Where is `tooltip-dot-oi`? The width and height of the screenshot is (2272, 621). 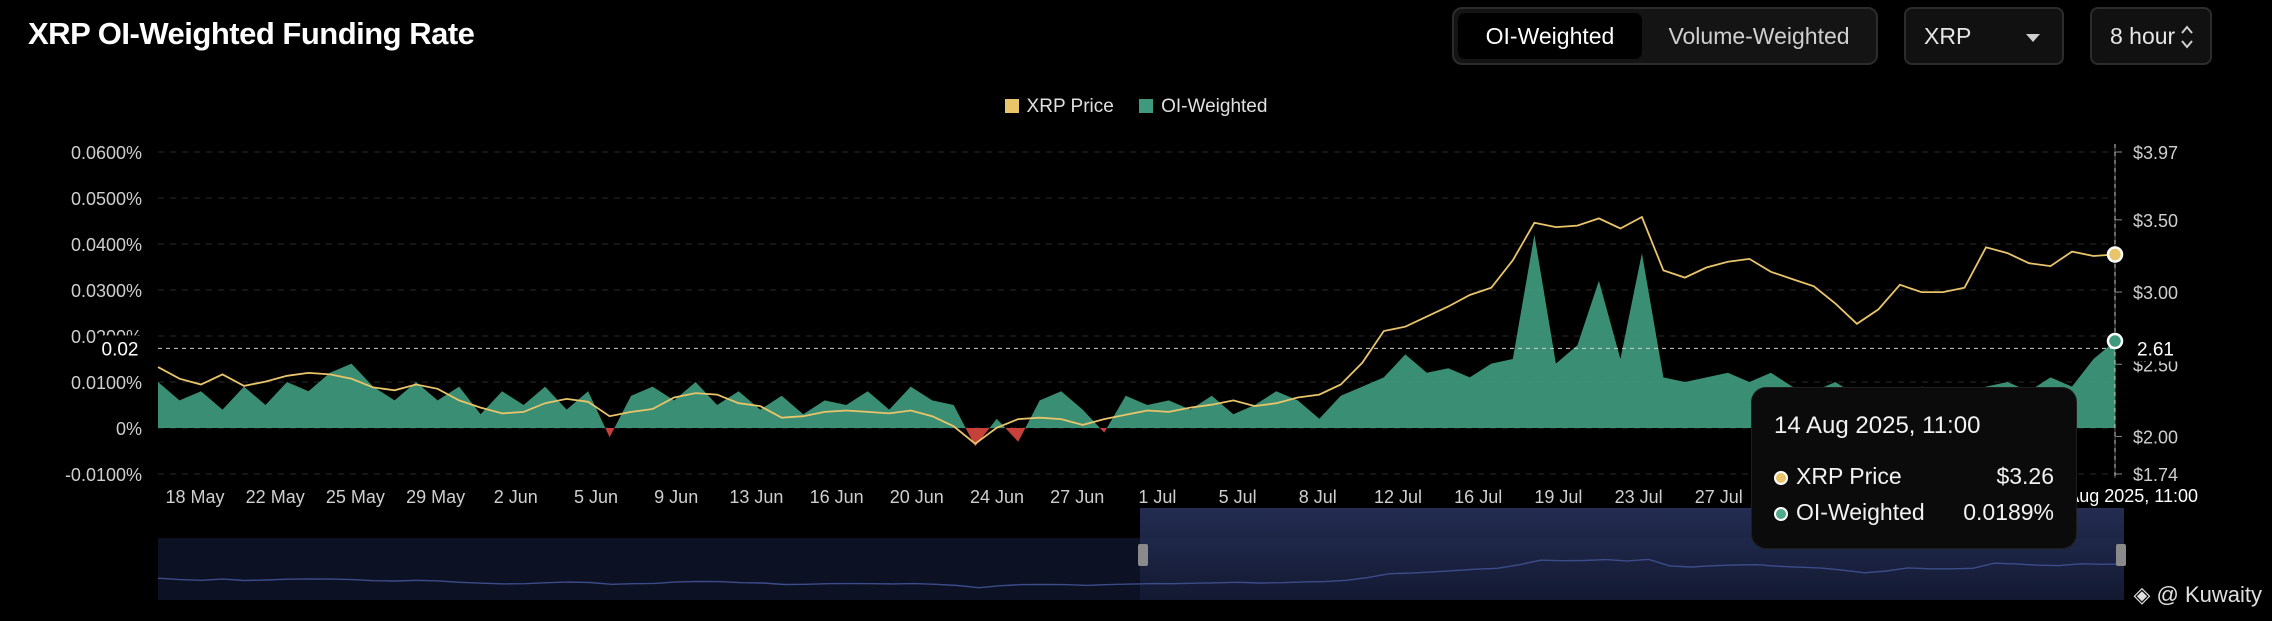
tooltip-dot-oi is located at coordinates (1781, 514).